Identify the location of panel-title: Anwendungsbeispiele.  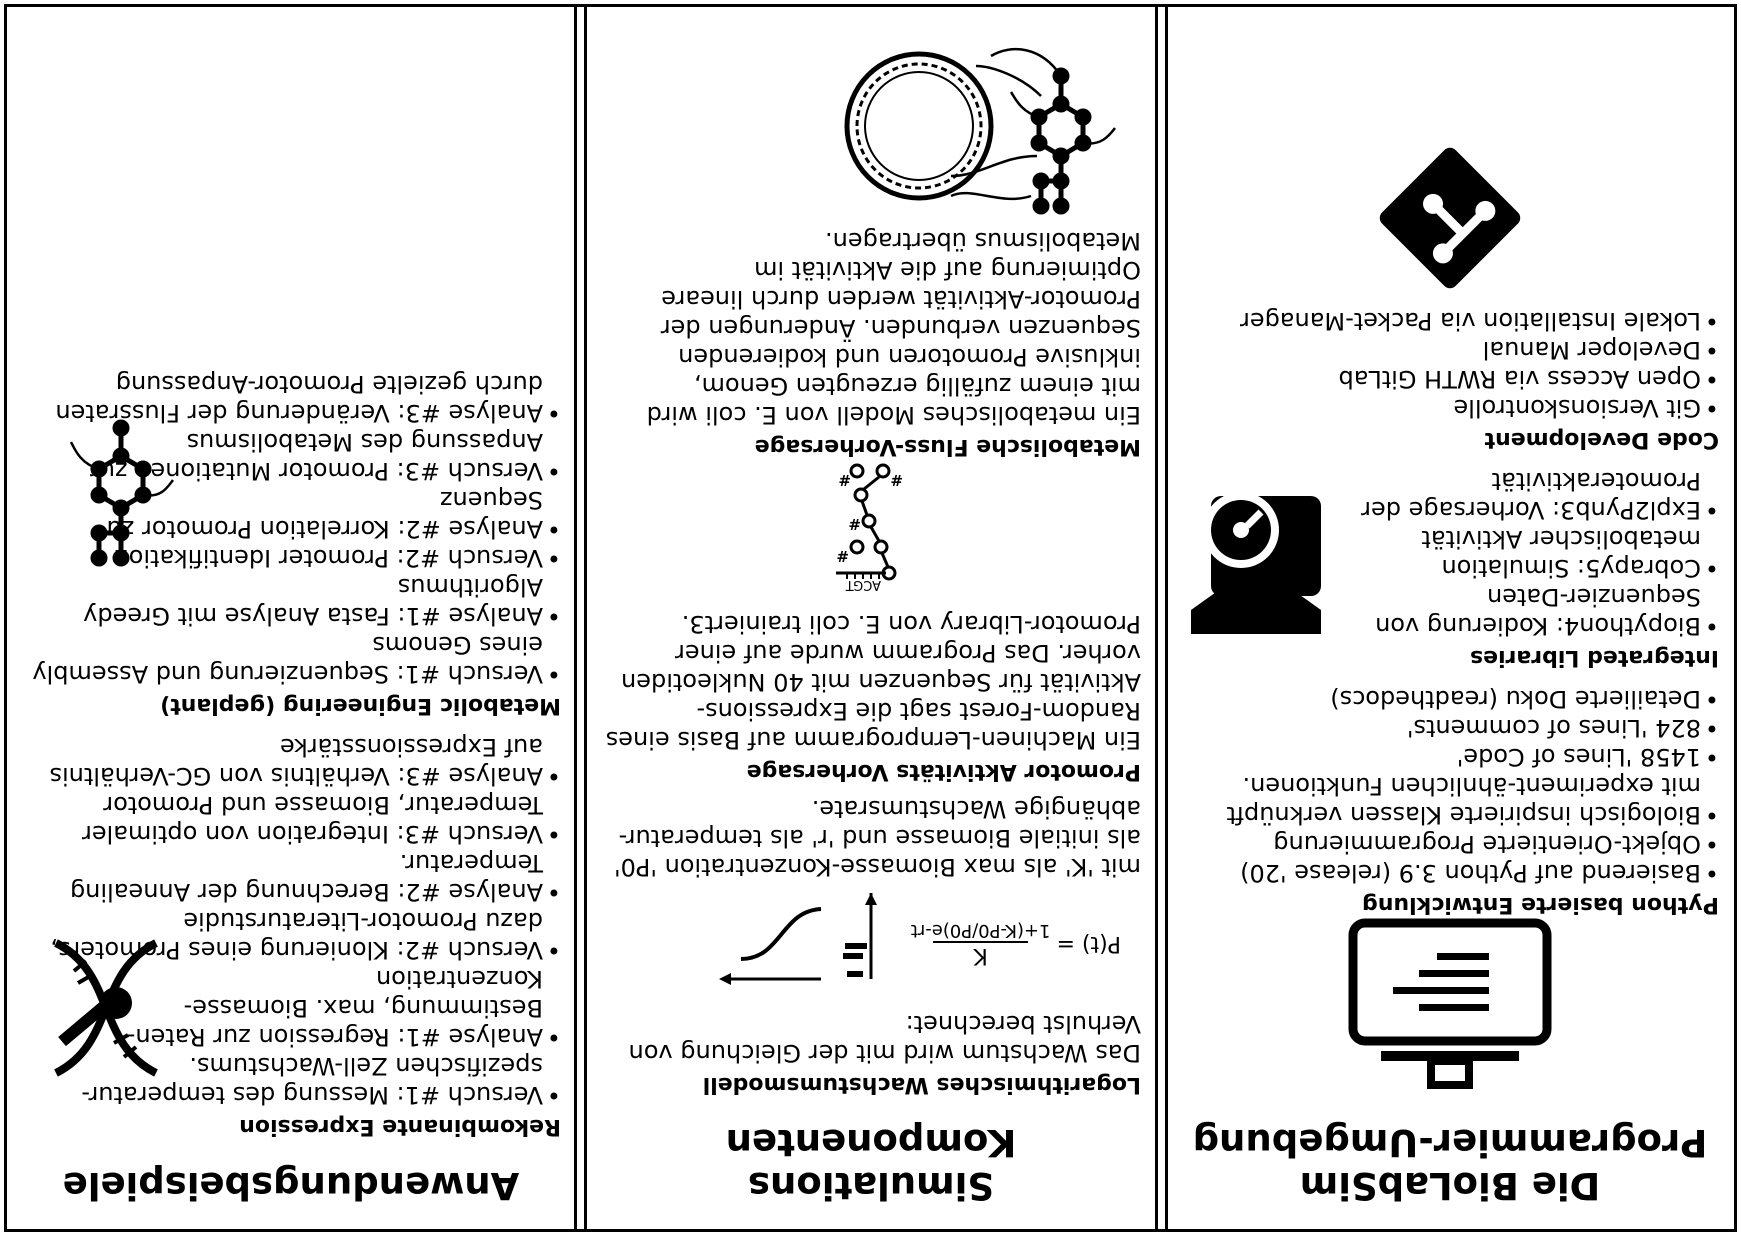
(291, 1185).